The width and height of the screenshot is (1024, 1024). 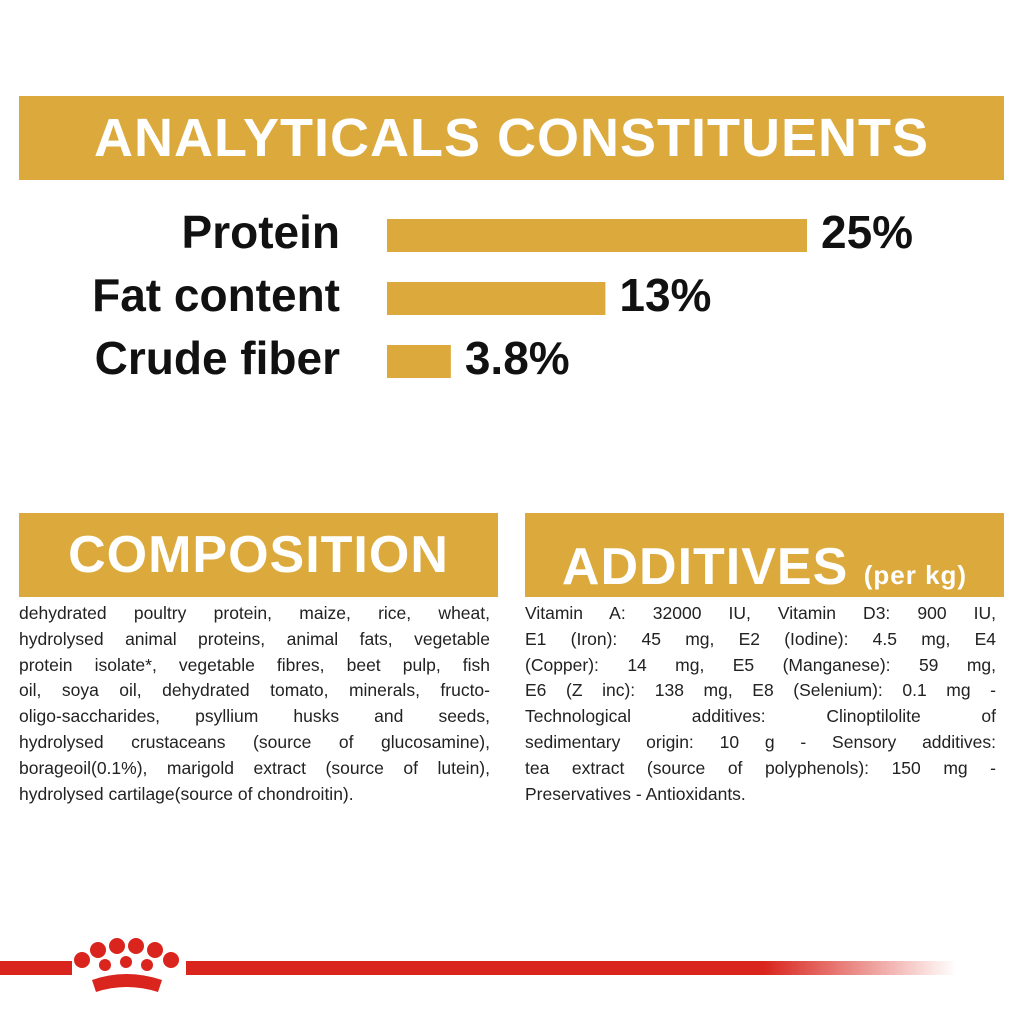 I want to click on value-label: 3.8%, so click(x=517, y=358).